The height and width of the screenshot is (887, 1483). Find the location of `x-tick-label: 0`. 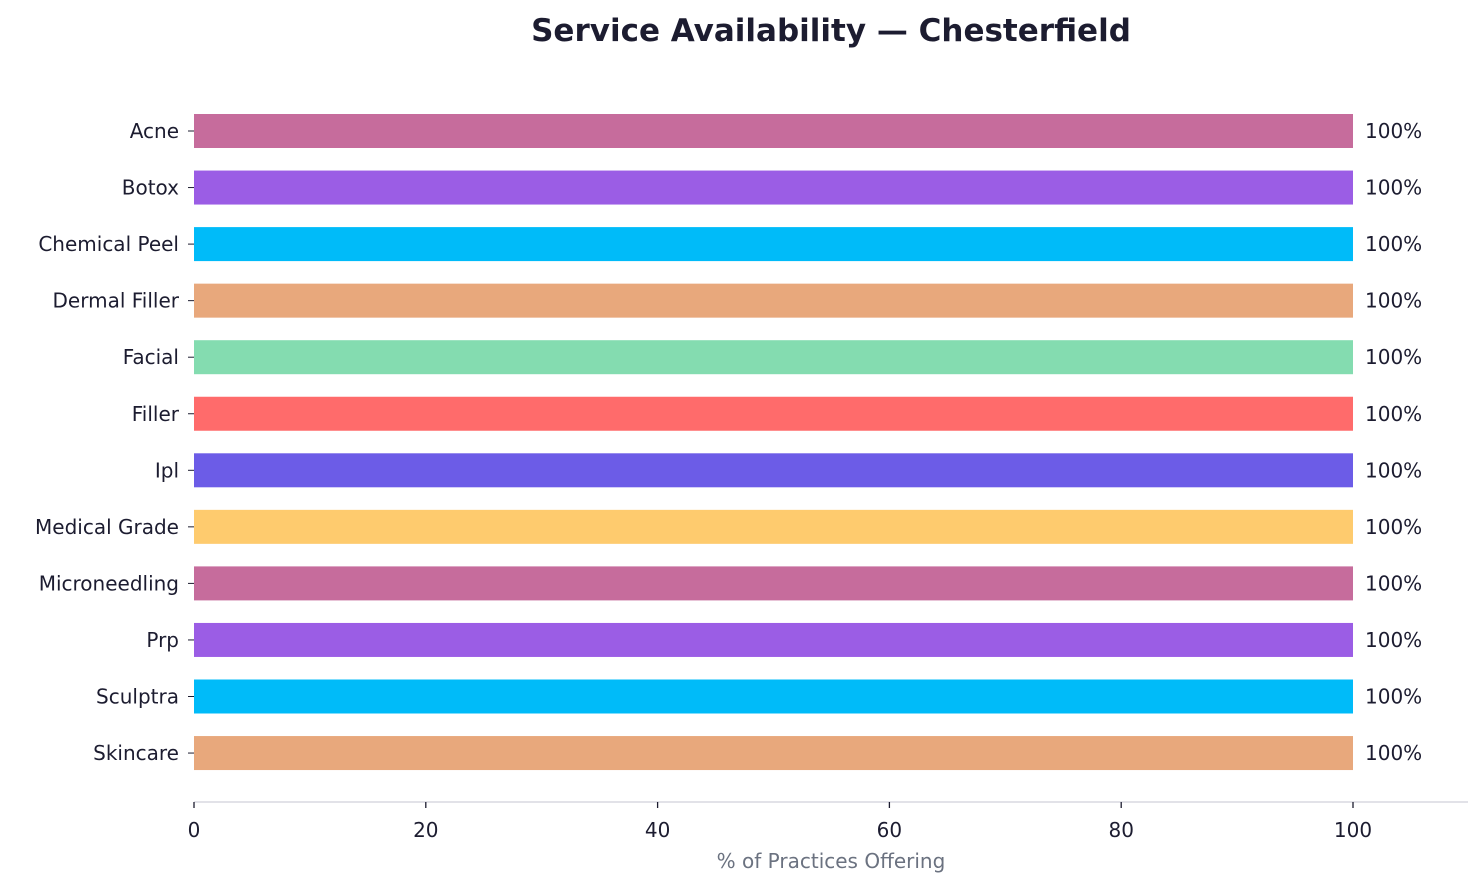

x-tick-label: 0 is located at coordinates (194, 830).